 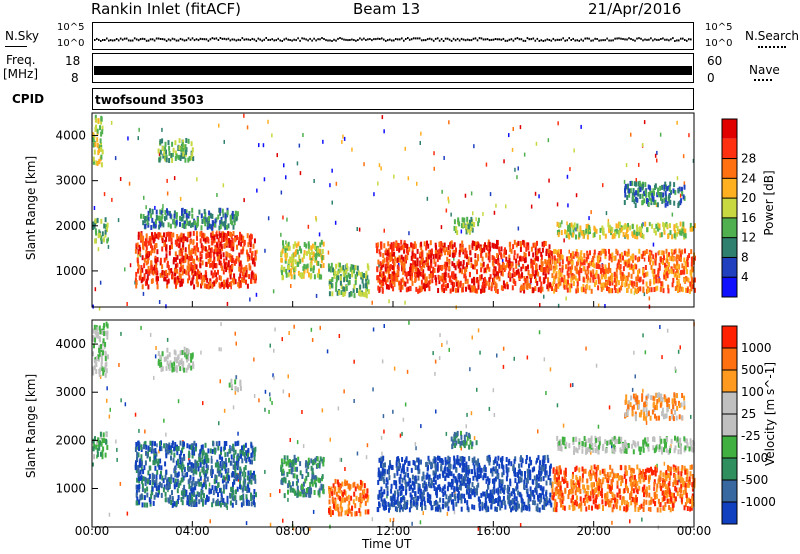 What do you see at coordinates (711, 78) in the screenshot?
I see `nave-axis-bottom: 0` at bounding box center [711, 78].